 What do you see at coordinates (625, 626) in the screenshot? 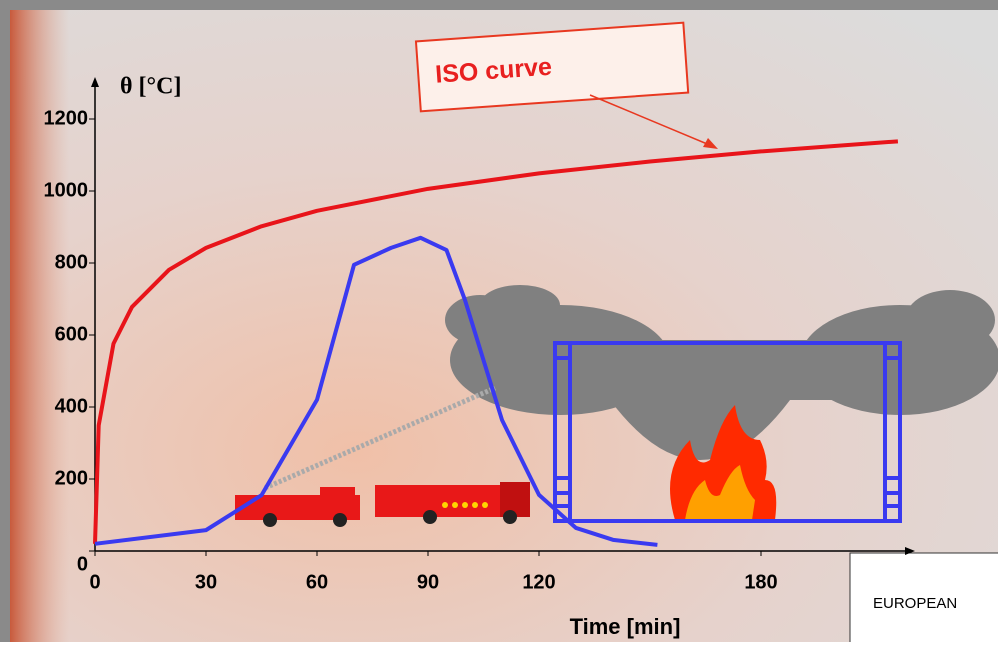
I see `x-axis-label: Time [min]` at bounding box center [625, 626].